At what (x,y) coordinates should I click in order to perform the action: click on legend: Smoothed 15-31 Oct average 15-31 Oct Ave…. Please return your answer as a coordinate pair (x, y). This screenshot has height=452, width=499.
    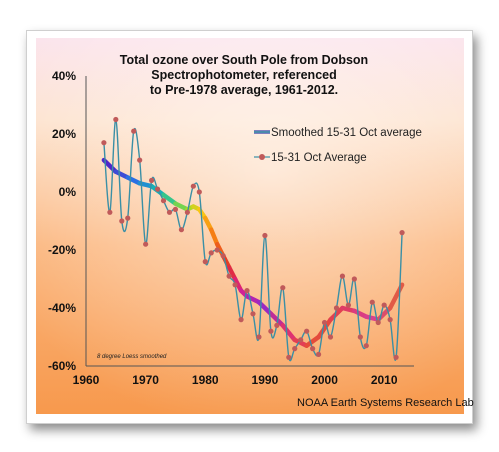
    Looking at the image, I should click on (338, 145).